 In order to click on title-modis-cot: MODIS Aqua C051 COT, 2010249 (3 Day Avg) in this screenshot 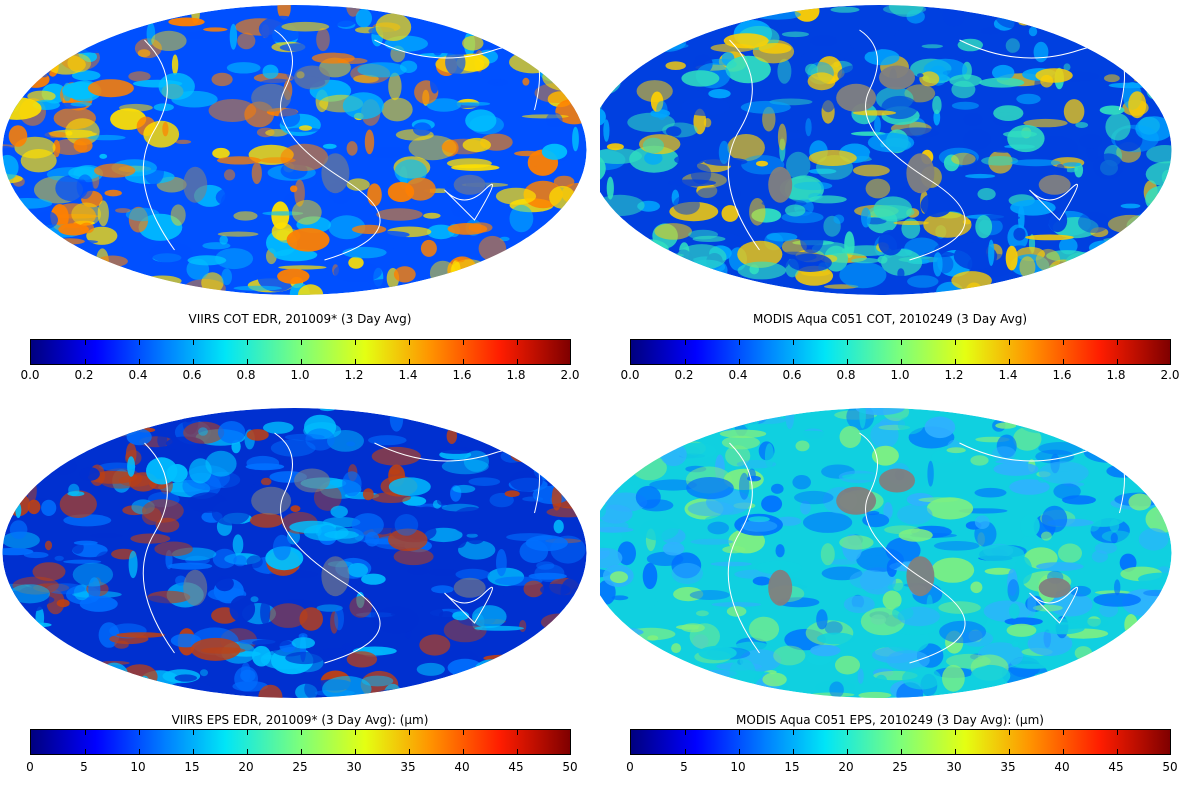, I will do `click(890, 319)`.